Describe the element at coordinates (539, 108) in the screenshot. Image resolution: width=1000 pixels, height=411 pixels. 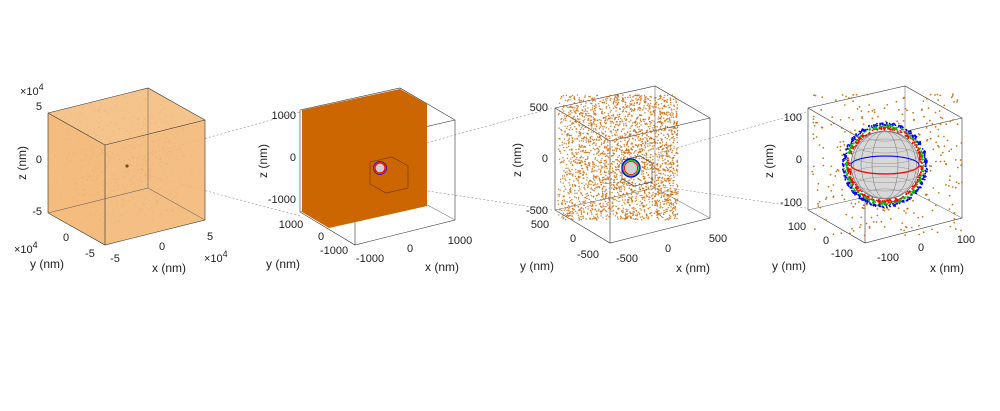
I see `panel-c-z-tick-top: 500` at that location.